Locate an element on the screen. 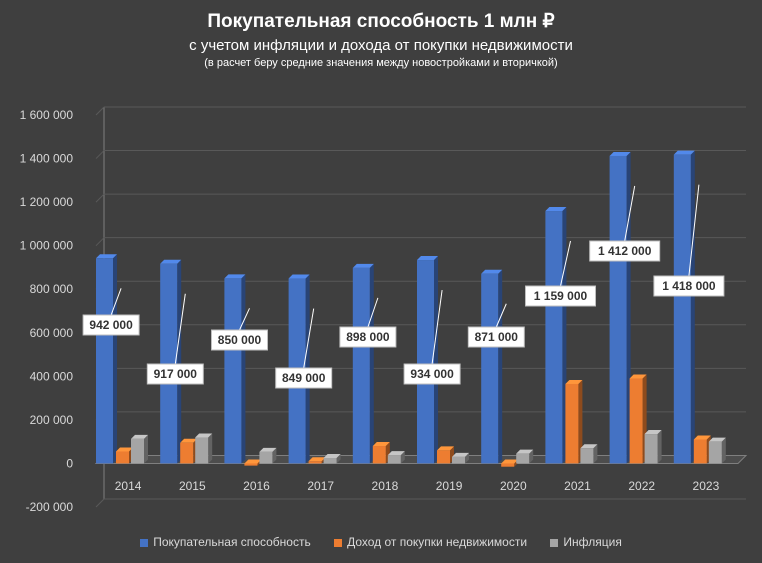 The height and width of the screenshot is (563, 762). legend-label: Инфляция is located at coordinates (592, 542).